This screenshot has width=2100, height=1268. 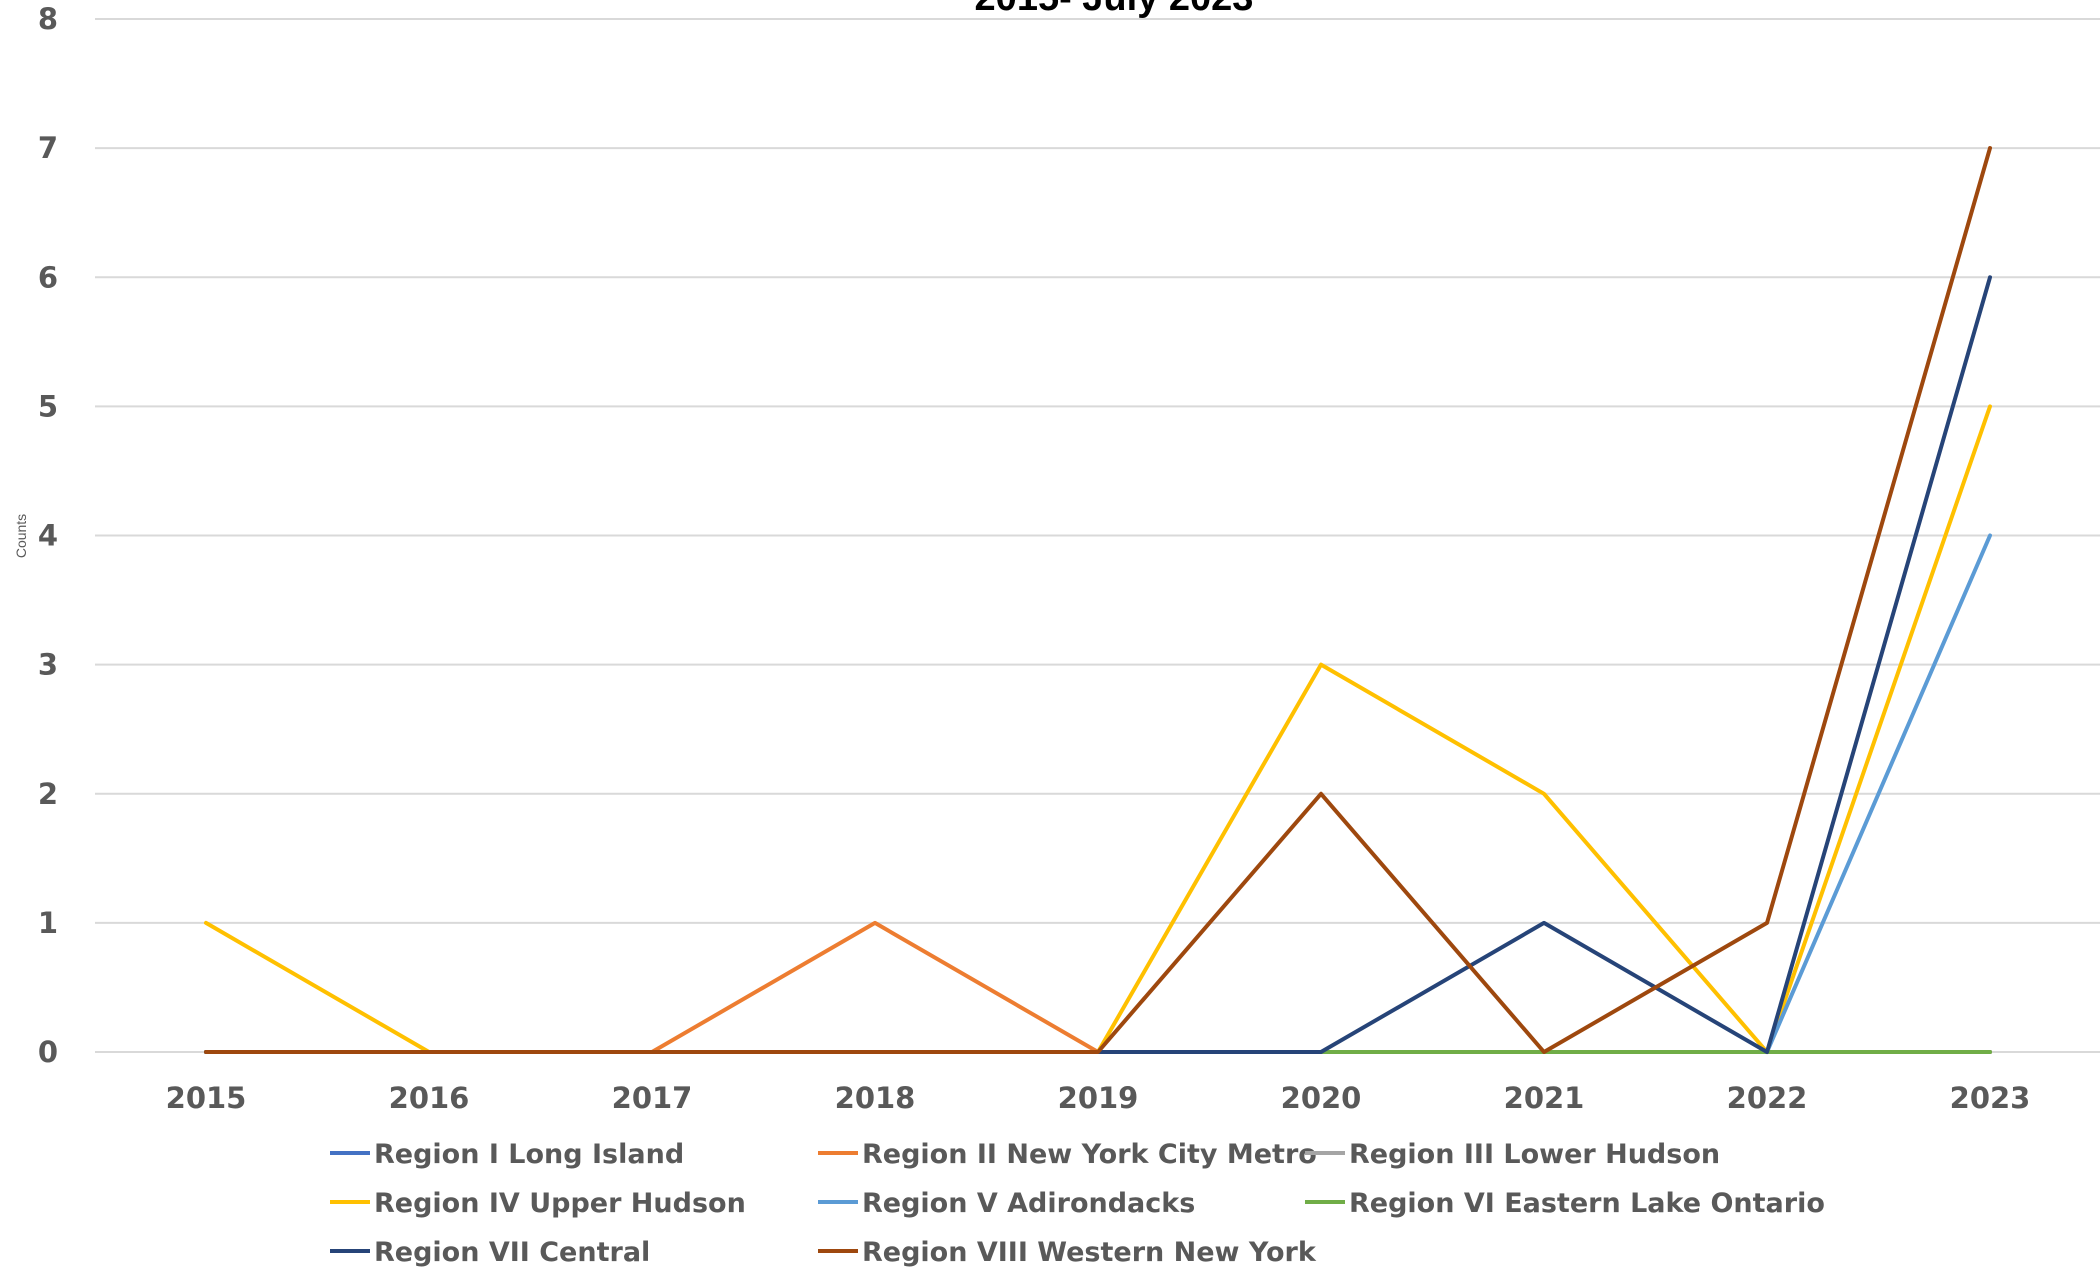 I want to click on y-tick-label: 4, so click(x=48, y=536).